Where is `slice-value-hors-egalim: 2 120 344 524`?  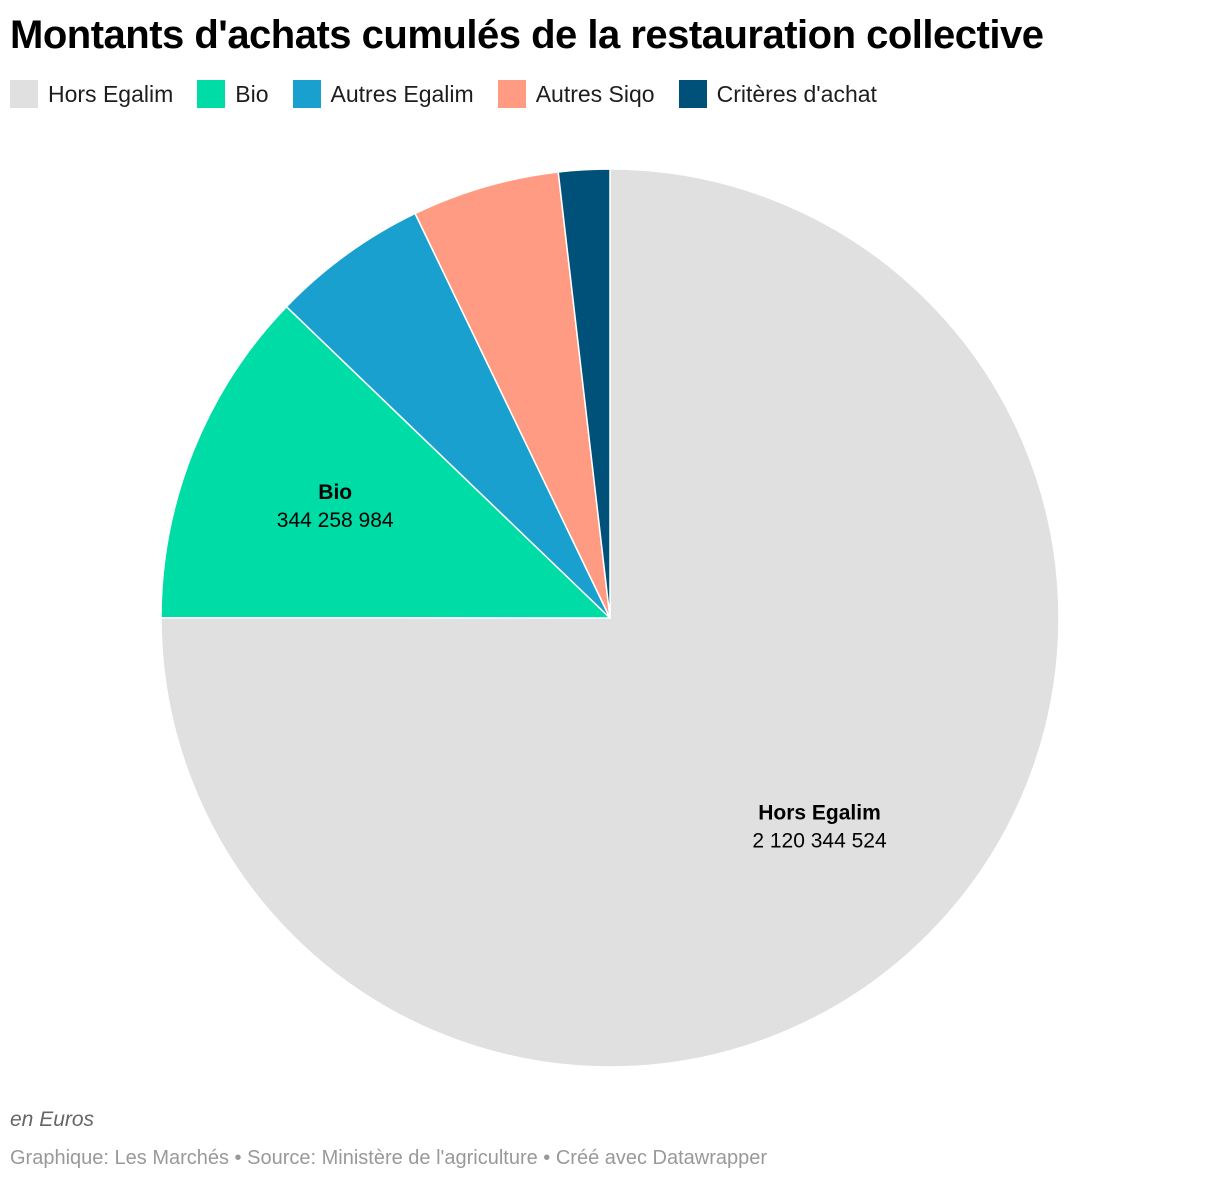
slice-value-hors-egalim: 2 120 344 524 is located at coordinates (819, 841).